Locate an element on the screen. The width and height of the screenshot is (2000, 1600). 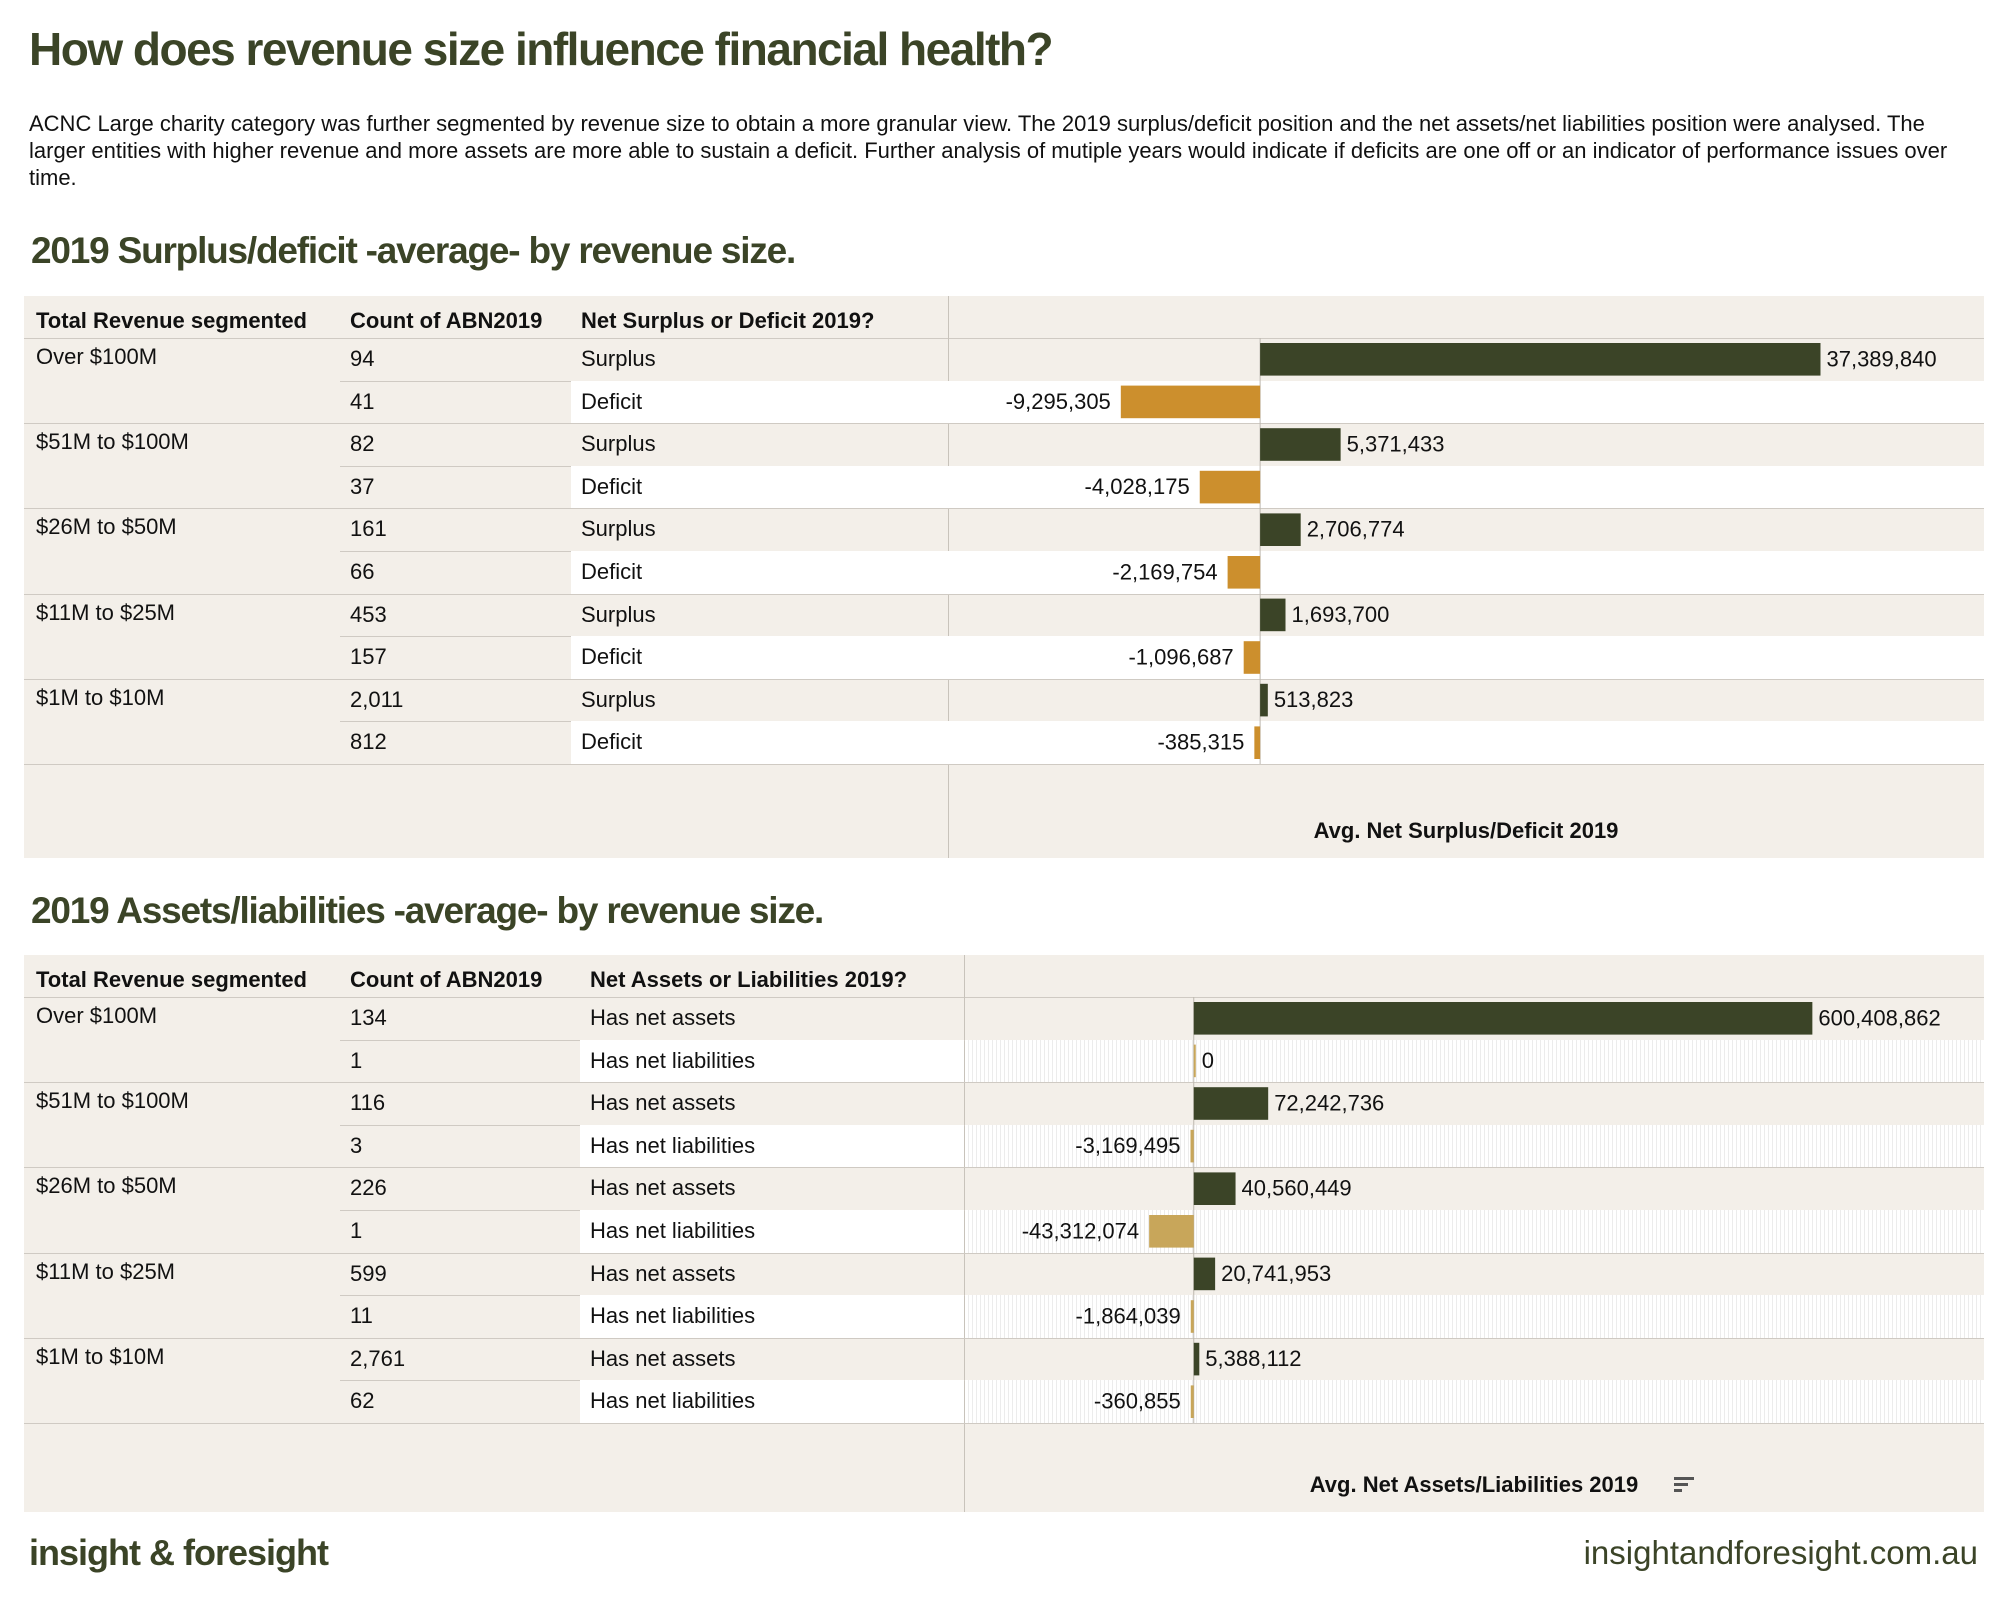
data-label: -2,169,754 is located at coordinates (1164, 571).